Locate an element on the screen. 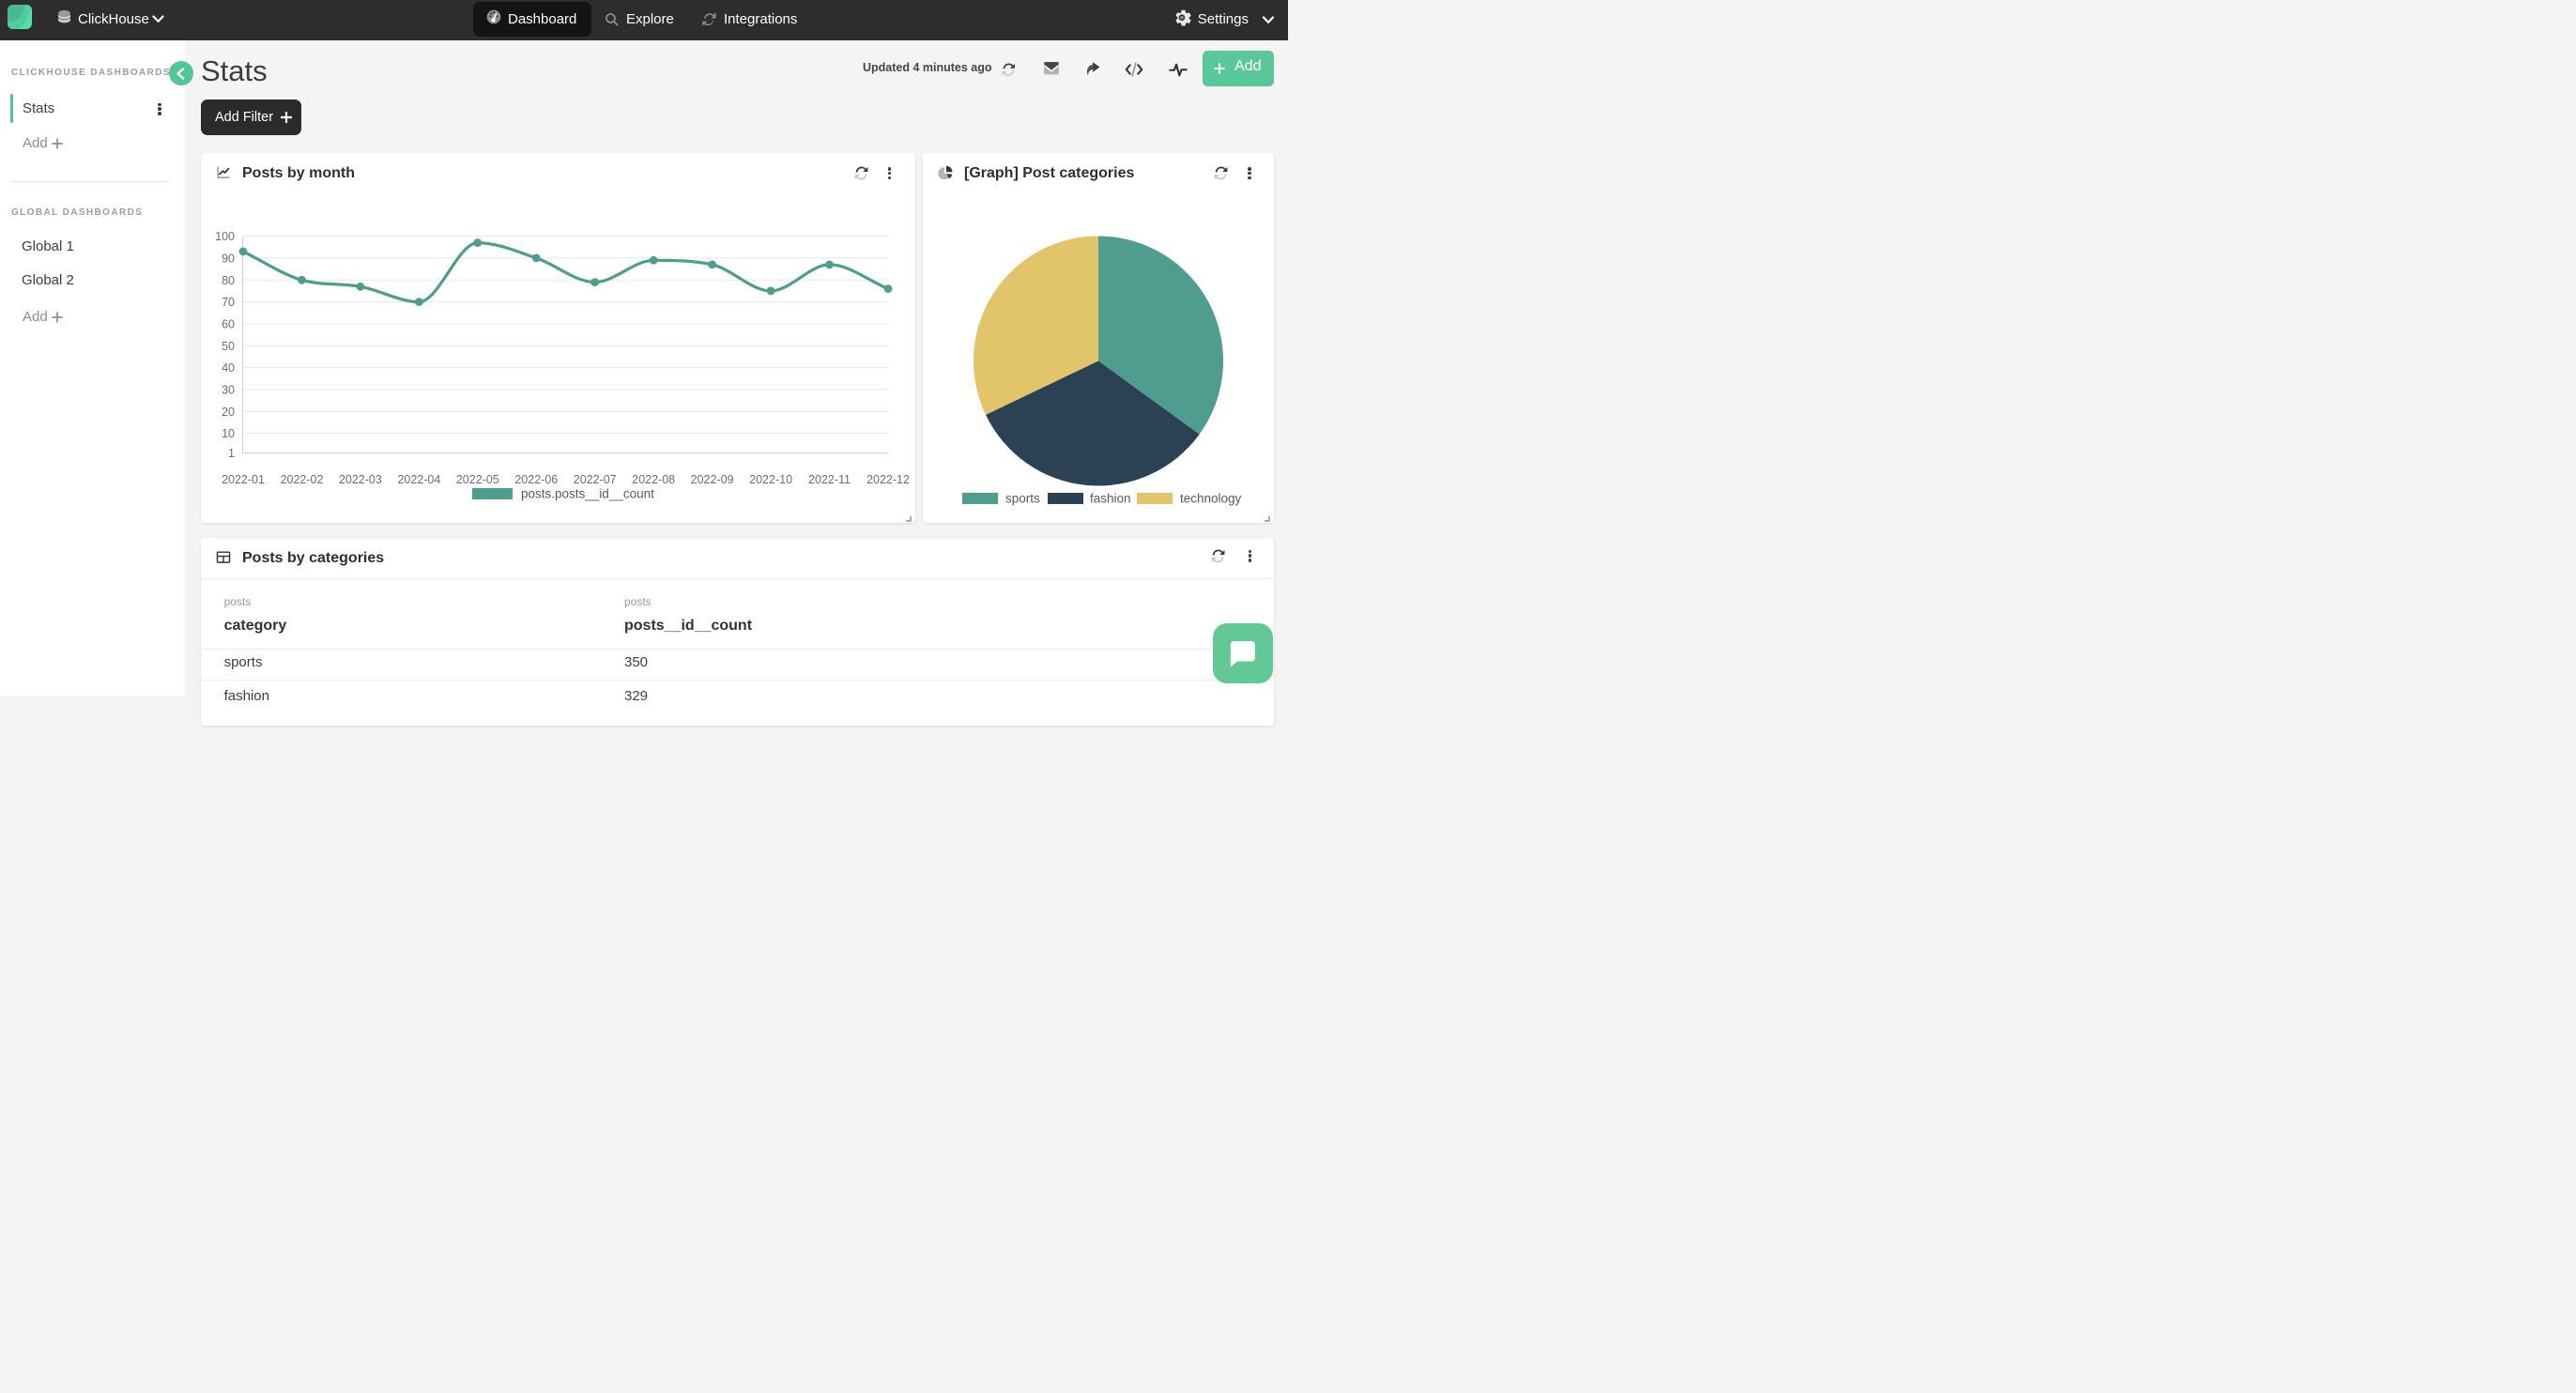  svg-text: posts.posts__id__count is located at coordinates (587, 494).